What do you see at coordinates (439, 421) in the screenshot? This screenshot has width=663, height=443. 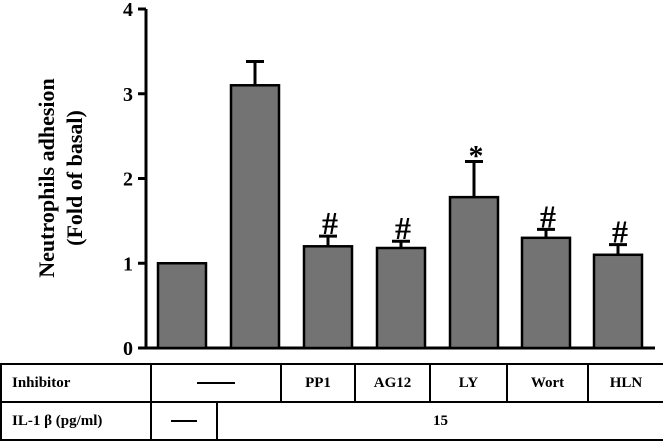 I see `il1b-dose: 15` at bounding box center [439, 421].